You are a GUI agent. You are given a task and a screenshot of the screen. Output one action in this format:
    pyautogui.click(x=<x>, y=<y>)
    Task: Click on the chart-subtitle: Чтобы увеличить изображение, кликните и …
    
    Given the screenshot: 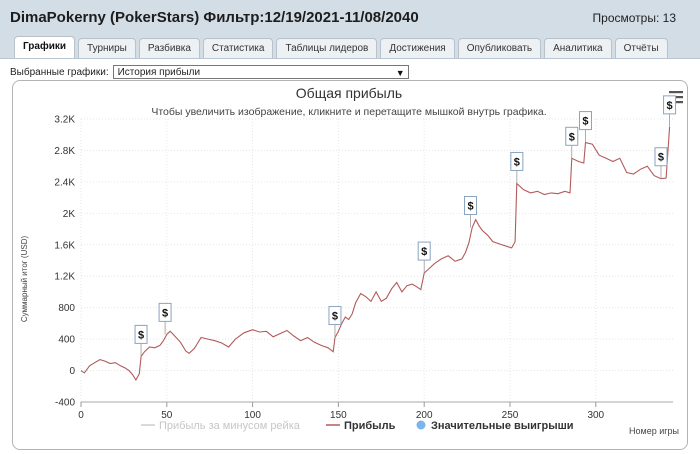 What is the action you would take?
    pyautogui.click(x=348, y=112)
    